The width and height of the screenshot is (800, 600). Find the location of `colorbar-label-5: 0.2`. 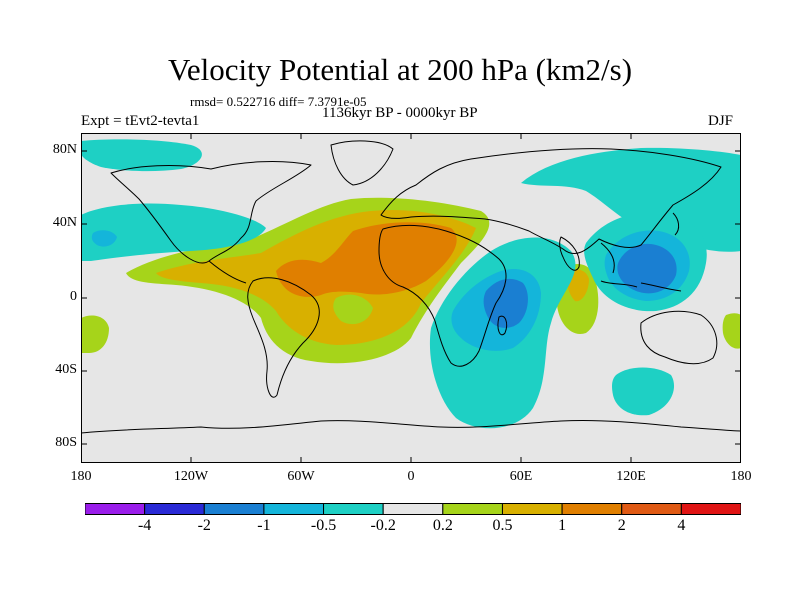

colorbar-label-5: 0.2 is located at coordinates (442, 525).